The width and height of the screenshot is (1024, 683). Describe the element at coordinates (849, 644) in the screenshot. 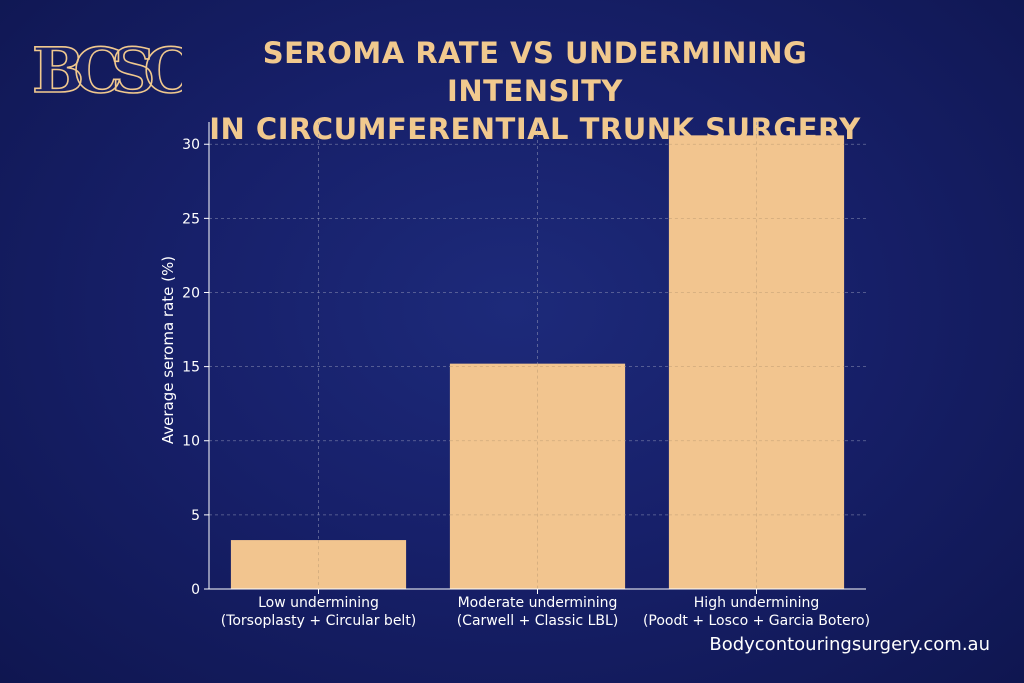

I see `website-url: Bodycontouringsurgery.com.au` at that location.